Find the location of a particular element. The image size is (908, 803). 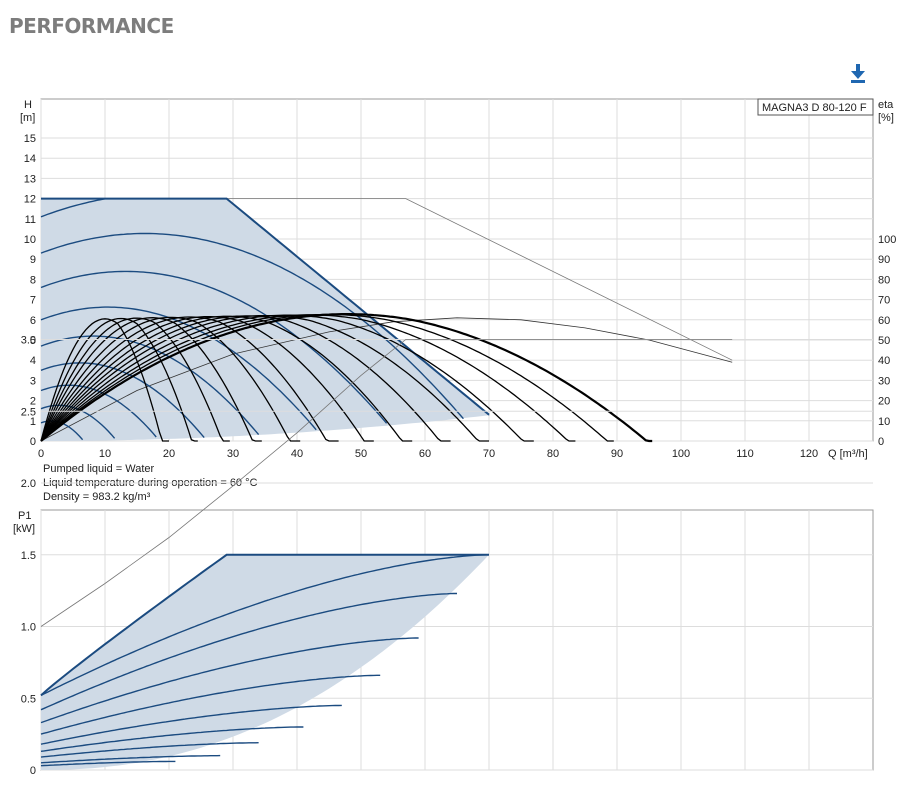

x-tick-label: 80 is located at coordinates (553, 454).